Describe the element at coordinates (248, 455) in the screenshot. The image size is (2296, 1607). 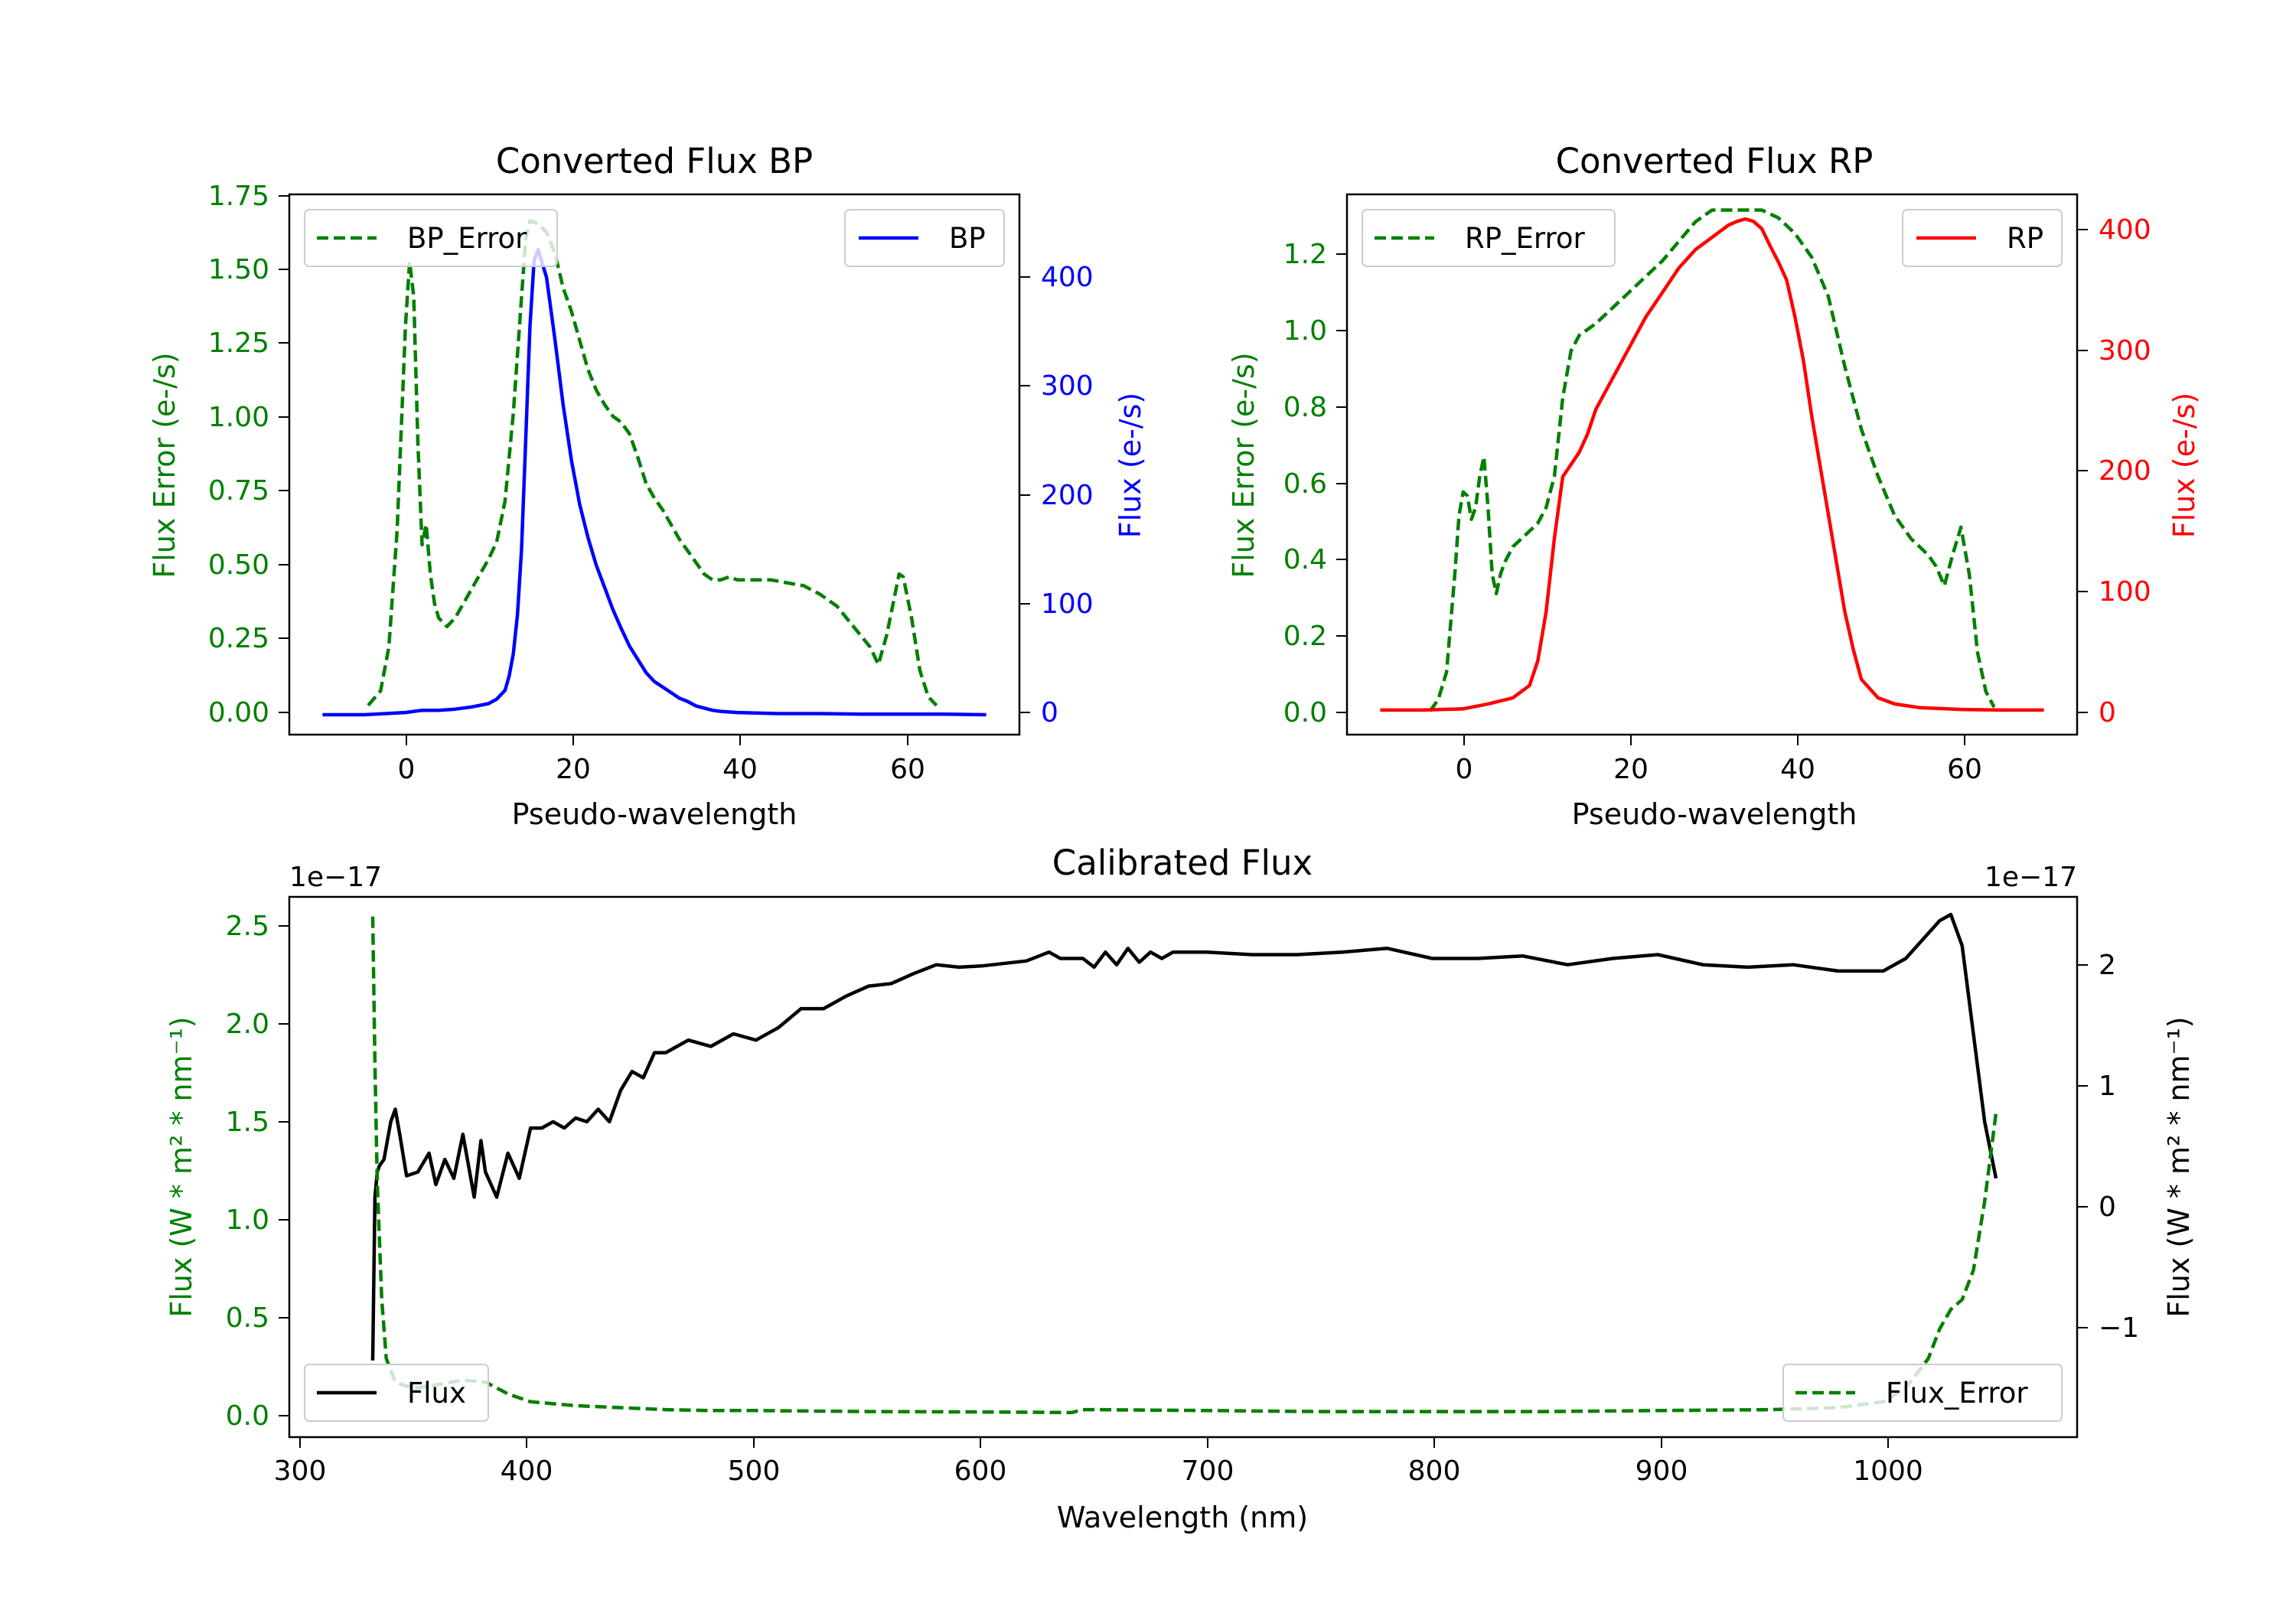
I see `bp-left-yticks: 0.00 0.25 0.50 0.75 1.00 1.25 1.50 1.75` at that location.